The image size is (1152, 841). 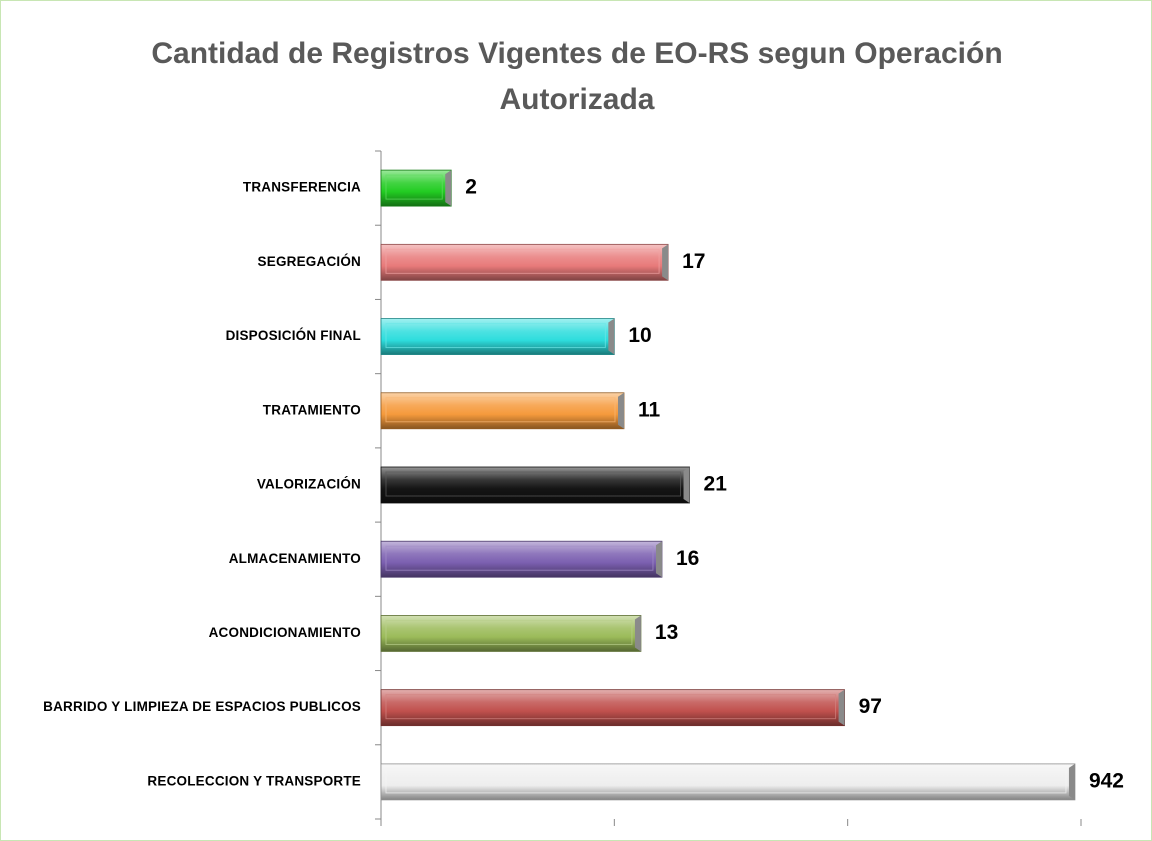 What do you see at coordinates (312, 409) in the screenshot?
I see `category-label: TRATAMIENTO` at bounding box center [312, 409].